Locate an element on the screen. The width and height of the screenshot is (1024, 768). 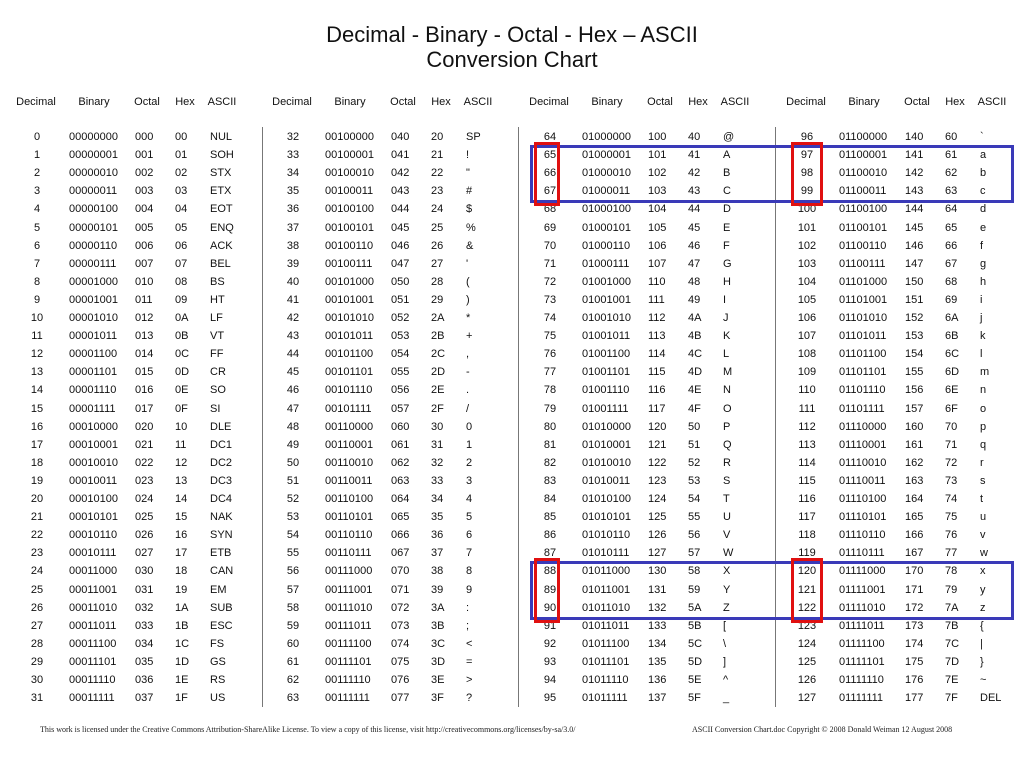
binary-cell: 00100000 is located at coordinates (349, 137).